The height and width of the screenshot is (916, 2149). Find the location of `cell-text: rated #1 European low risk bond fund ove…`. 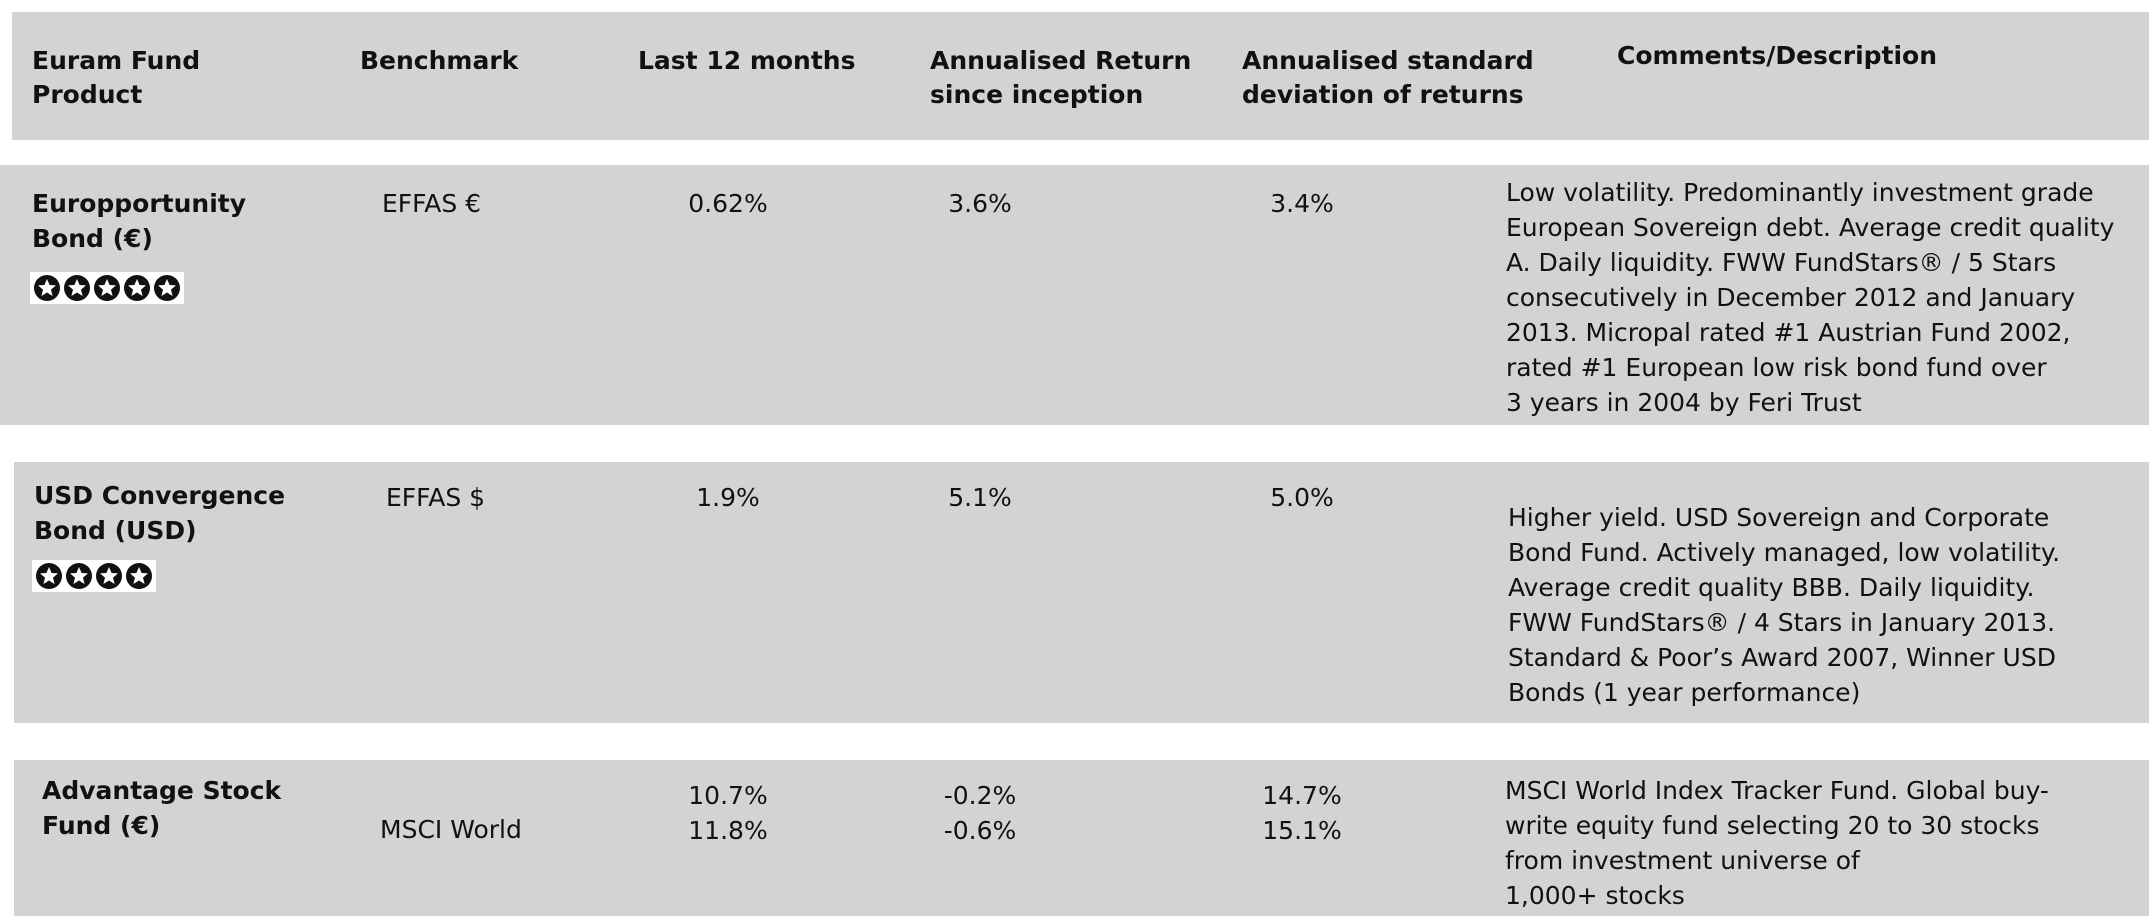

cell-text: rated #1 European low risk bond fund ove… is located at coordinates (1776, 367).